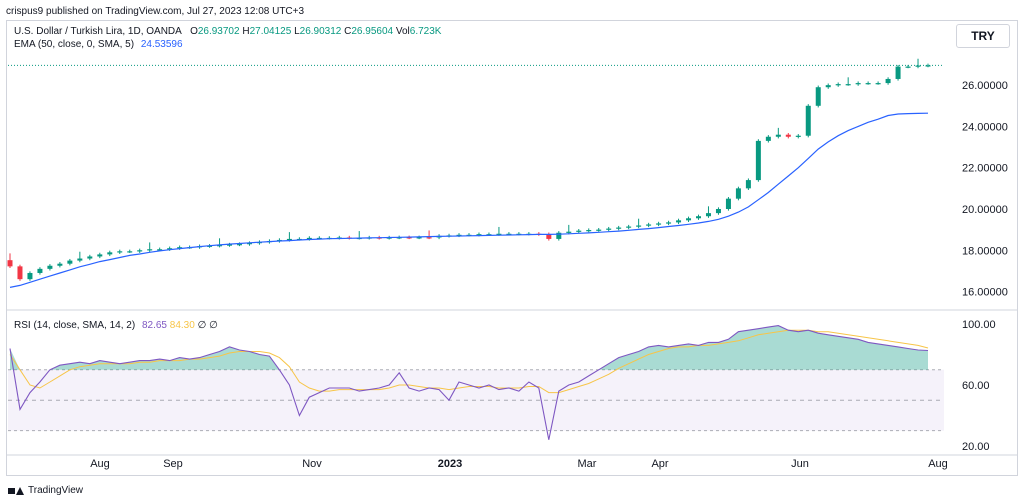 This screenshot has height=502, width=1024. I want to click on open-value: 26.93702, so click(218, 31).